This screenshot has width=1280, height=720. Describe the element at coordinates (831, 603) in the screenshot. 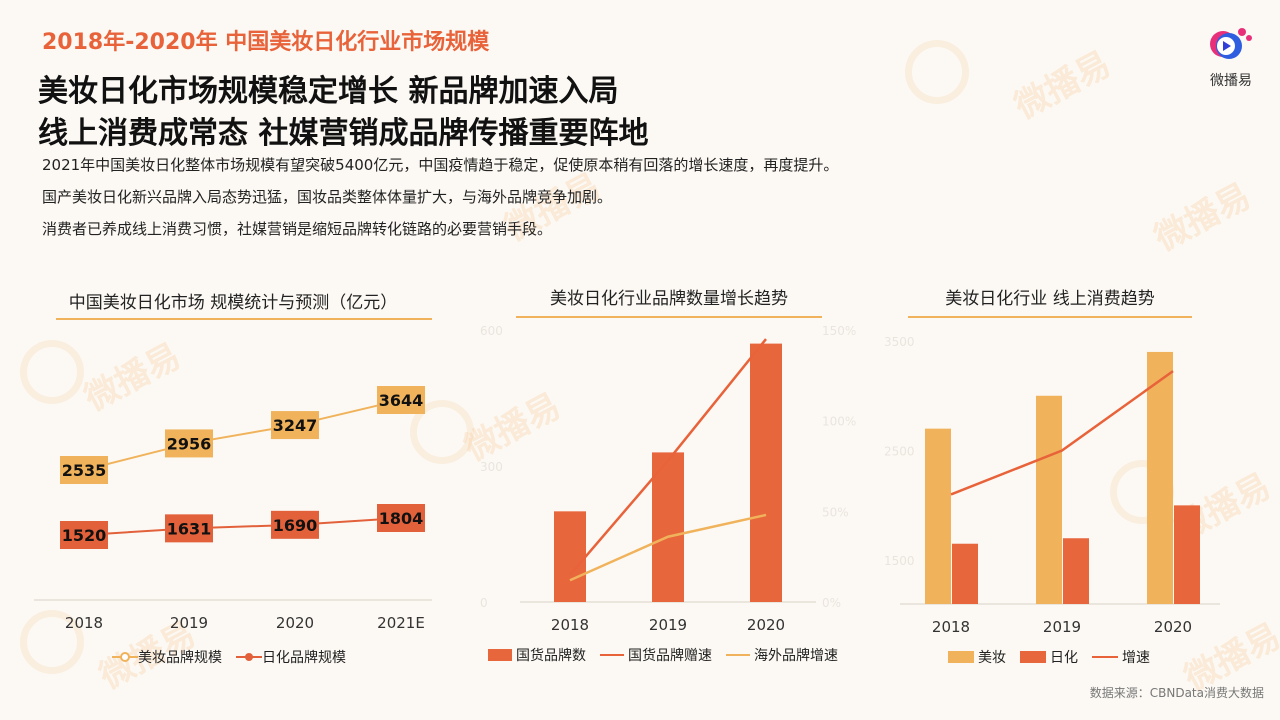

I see `y-right-tick-label: 0%` at that location.